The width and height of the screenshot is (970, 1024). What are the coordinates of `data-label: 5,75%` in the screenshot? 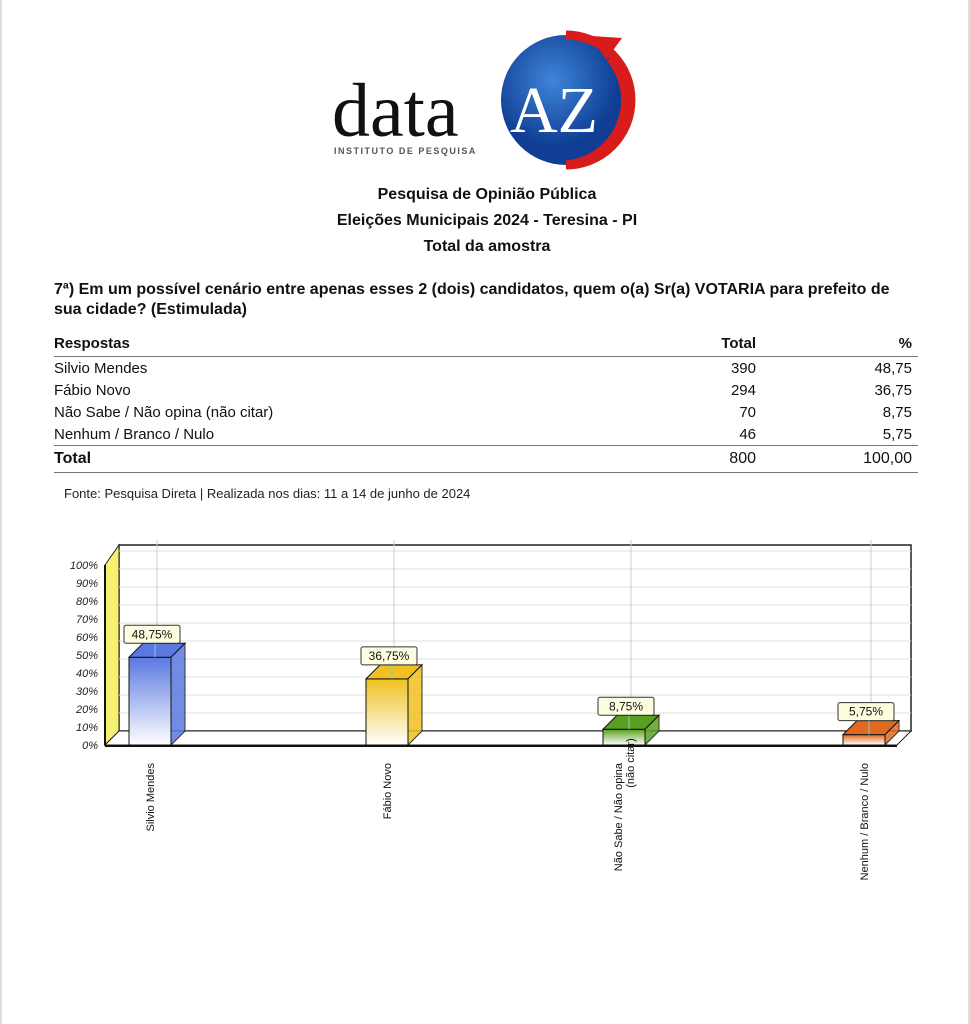 It's located at (866, 712).